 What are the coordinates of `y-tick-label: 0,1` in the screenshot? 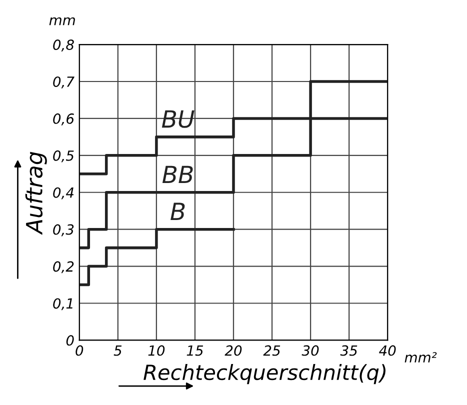 It's located at (62, 304).